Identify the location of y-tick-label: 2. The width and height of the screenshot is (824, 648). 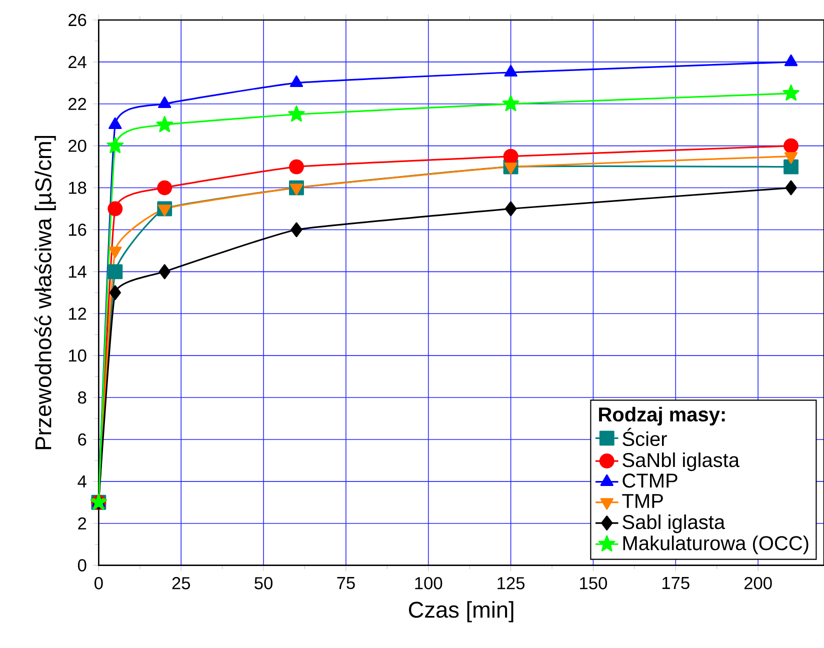
(82, 523).